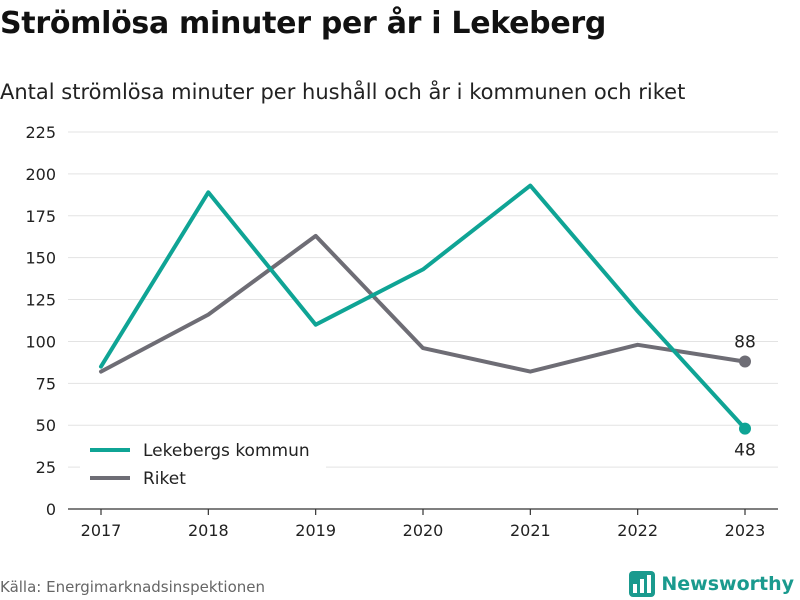 This screenshot has width=800, height=600. Describe the element at coordinates (226, 451) in the screenshot. I see `legend-label: Lekebergs kommun` at that location.